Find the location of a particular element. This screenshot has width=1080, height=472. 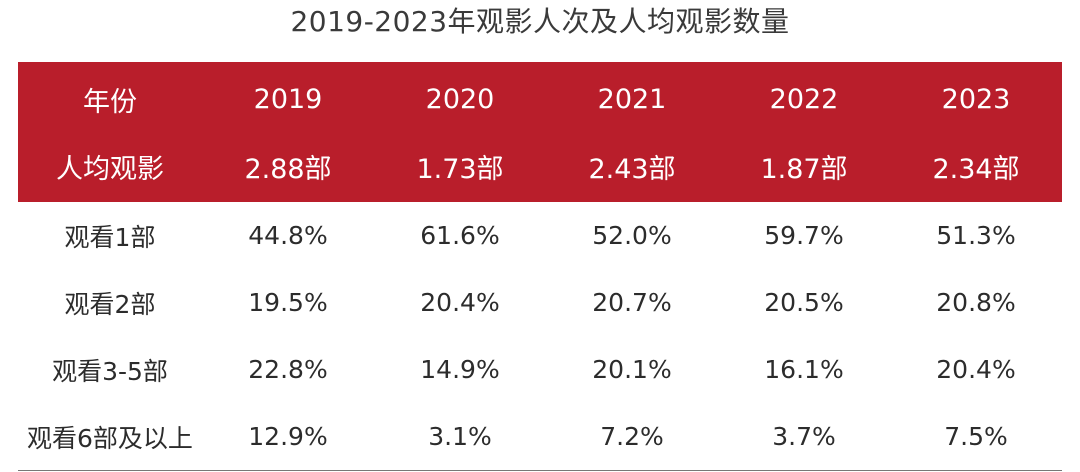

row-label: 观看3-5部 is located at coordinates (110, 371).